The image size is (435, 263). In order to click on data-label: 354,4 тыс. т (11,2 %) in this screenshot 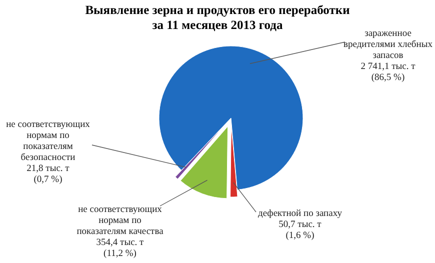, I will do `click(120, 248)`.